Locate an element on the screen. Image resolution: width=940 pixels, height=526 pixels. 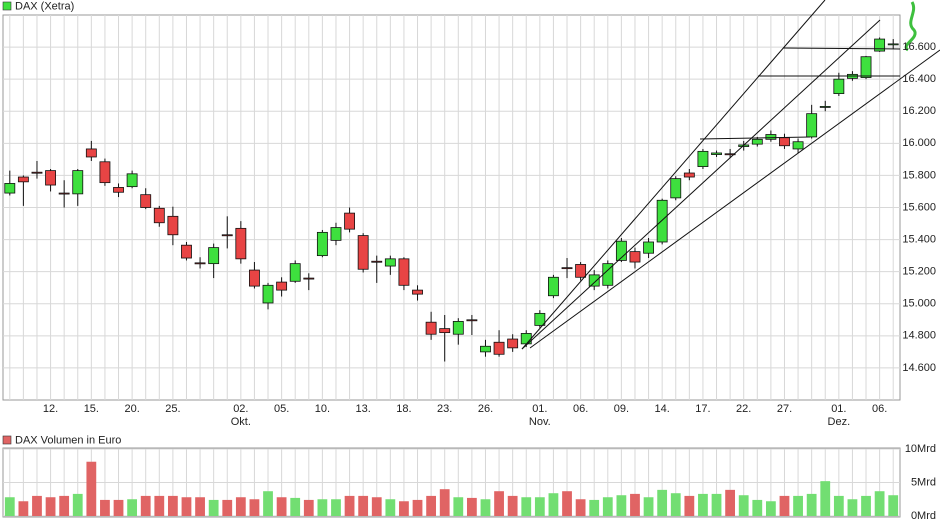
x-tick-label: 25. is located at coordinates (172, 409).